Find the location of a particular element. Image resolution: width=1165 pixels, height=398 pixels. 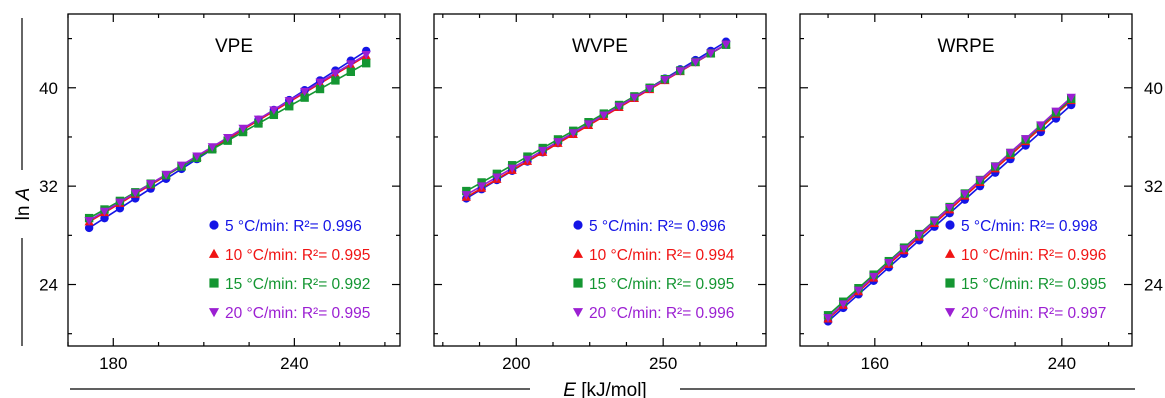

legend-label: 10 °C/min: R²= 0.996 is located at coordinates (1033, 255).